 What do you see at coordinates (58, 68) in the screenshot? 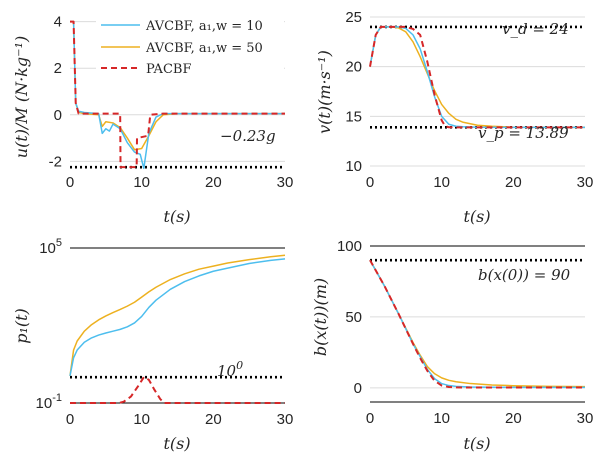
I see `y-tick-label-u-2: 2` at bounding box center [58, 68].